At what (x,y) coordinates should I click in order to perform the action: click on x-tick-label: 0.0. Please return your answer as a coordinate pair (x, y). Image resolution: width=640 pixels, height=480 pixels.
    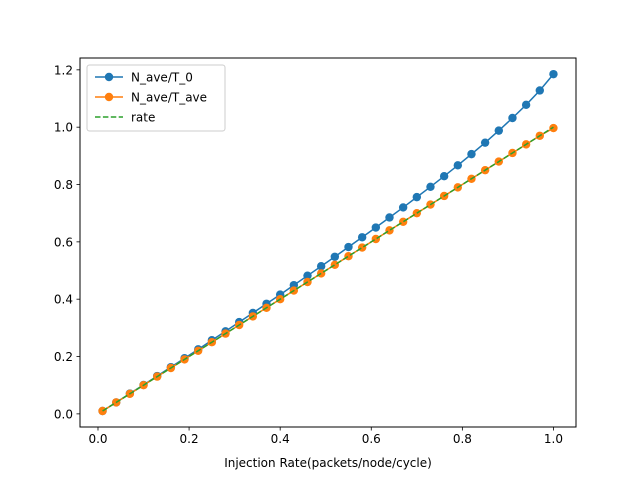
    Looking at the image, I should click on (97, 439).